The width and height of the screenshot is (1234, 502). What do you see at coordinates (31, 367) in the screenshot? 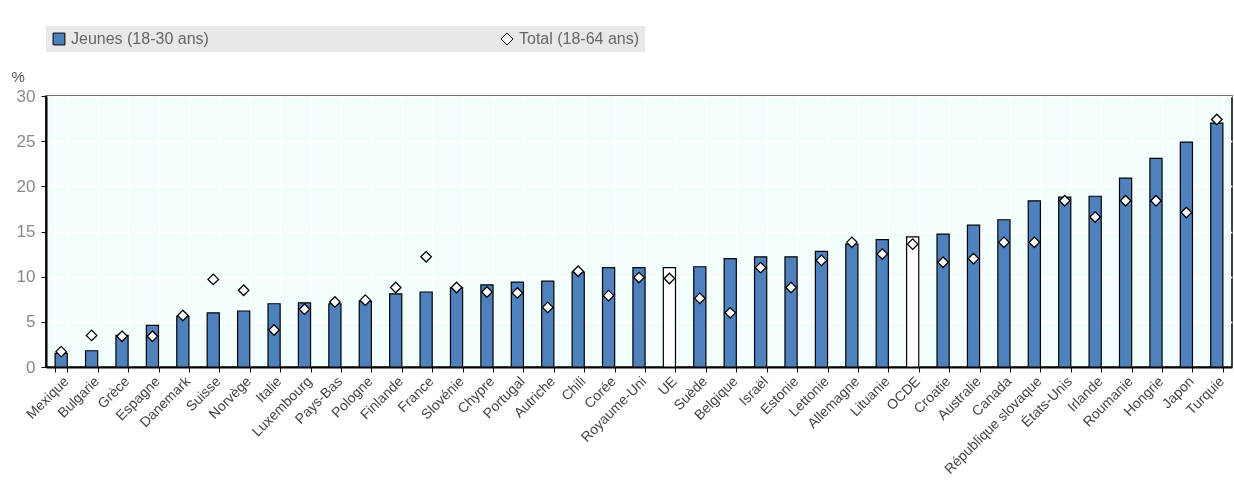
I see `y-tick-label: 0` at bounding box center [31, 367].